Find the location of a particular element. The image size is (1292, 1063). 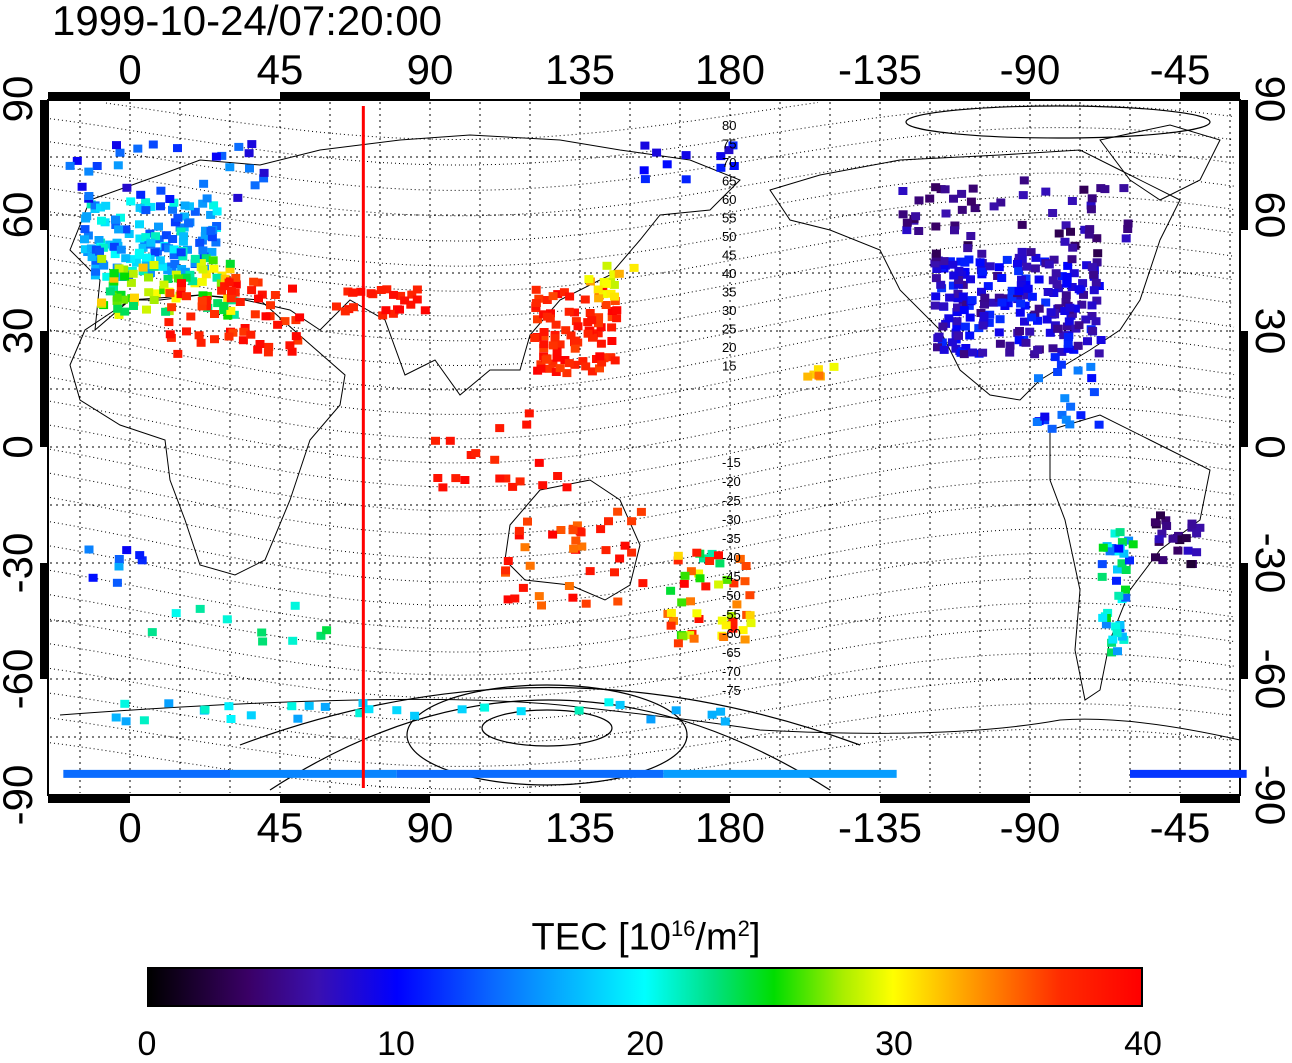

north-america-outline is located at coordinates (975, 275).